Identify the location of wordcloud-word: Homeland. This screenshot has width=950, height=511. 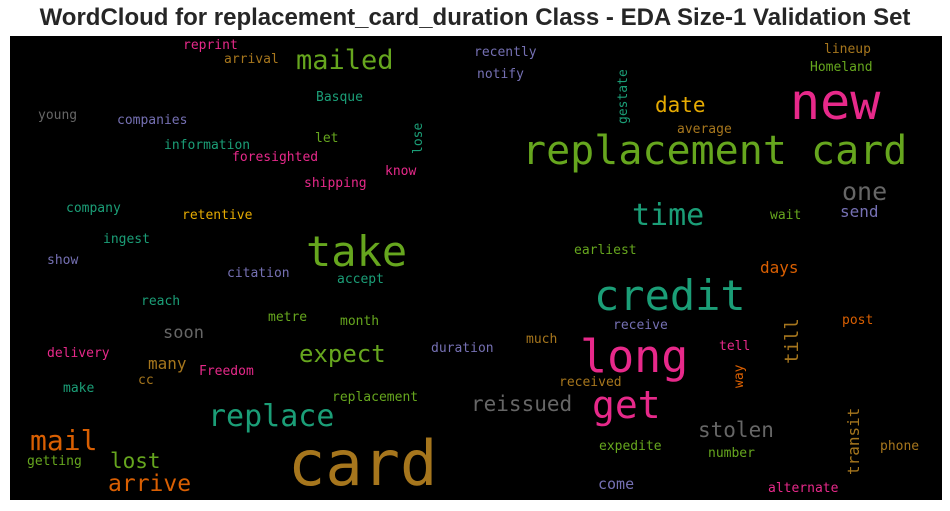
(841, 67).